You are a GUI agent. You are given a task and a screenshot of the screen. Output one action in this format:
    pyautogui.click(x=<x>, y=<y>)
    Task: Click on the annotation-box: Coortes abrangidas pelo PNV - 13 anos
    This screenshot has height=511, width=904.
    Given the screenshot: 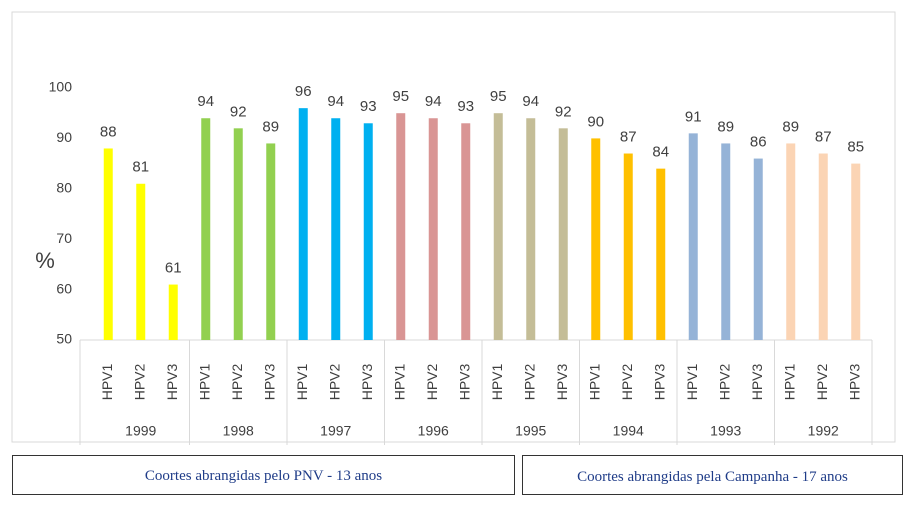 What is the action you would take?
    pyautogui.click(x=263, y=475)
    